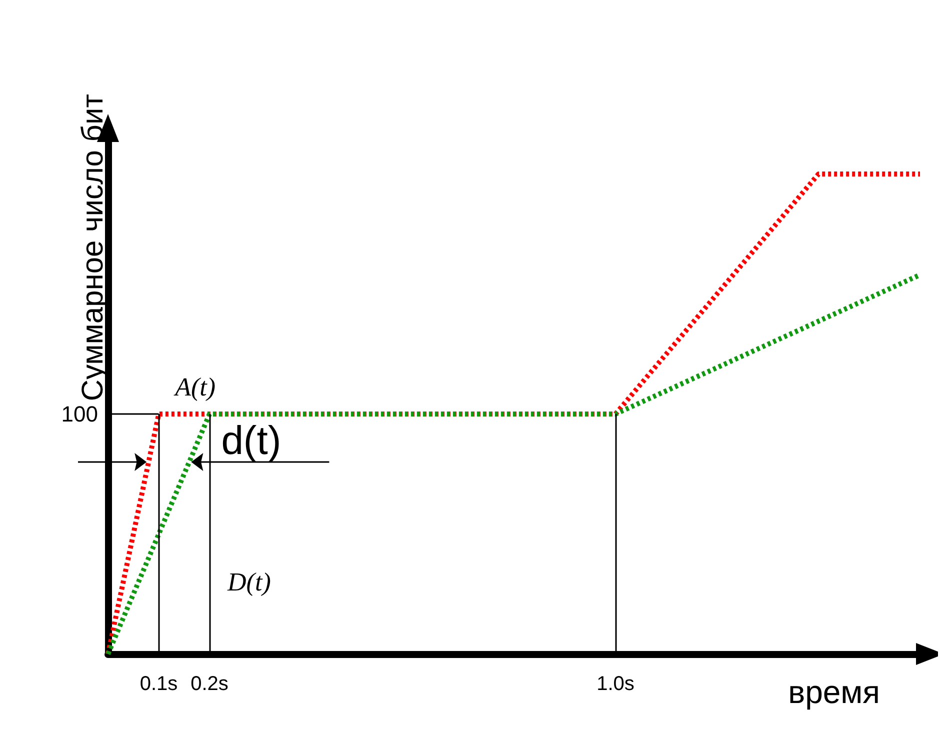  I want to click on x-axis-title: время, so click(834, 692).